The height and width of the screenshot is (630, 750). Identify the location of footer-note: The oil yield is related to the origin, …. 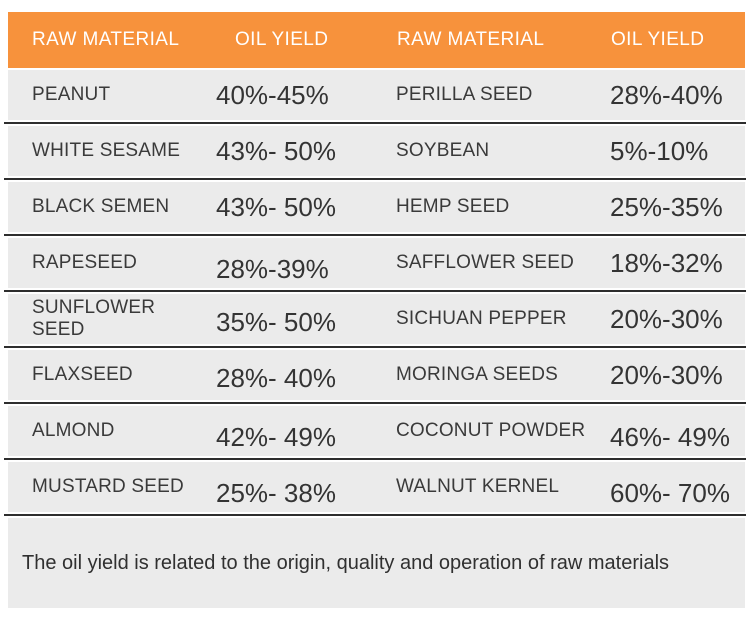
(376, 563).